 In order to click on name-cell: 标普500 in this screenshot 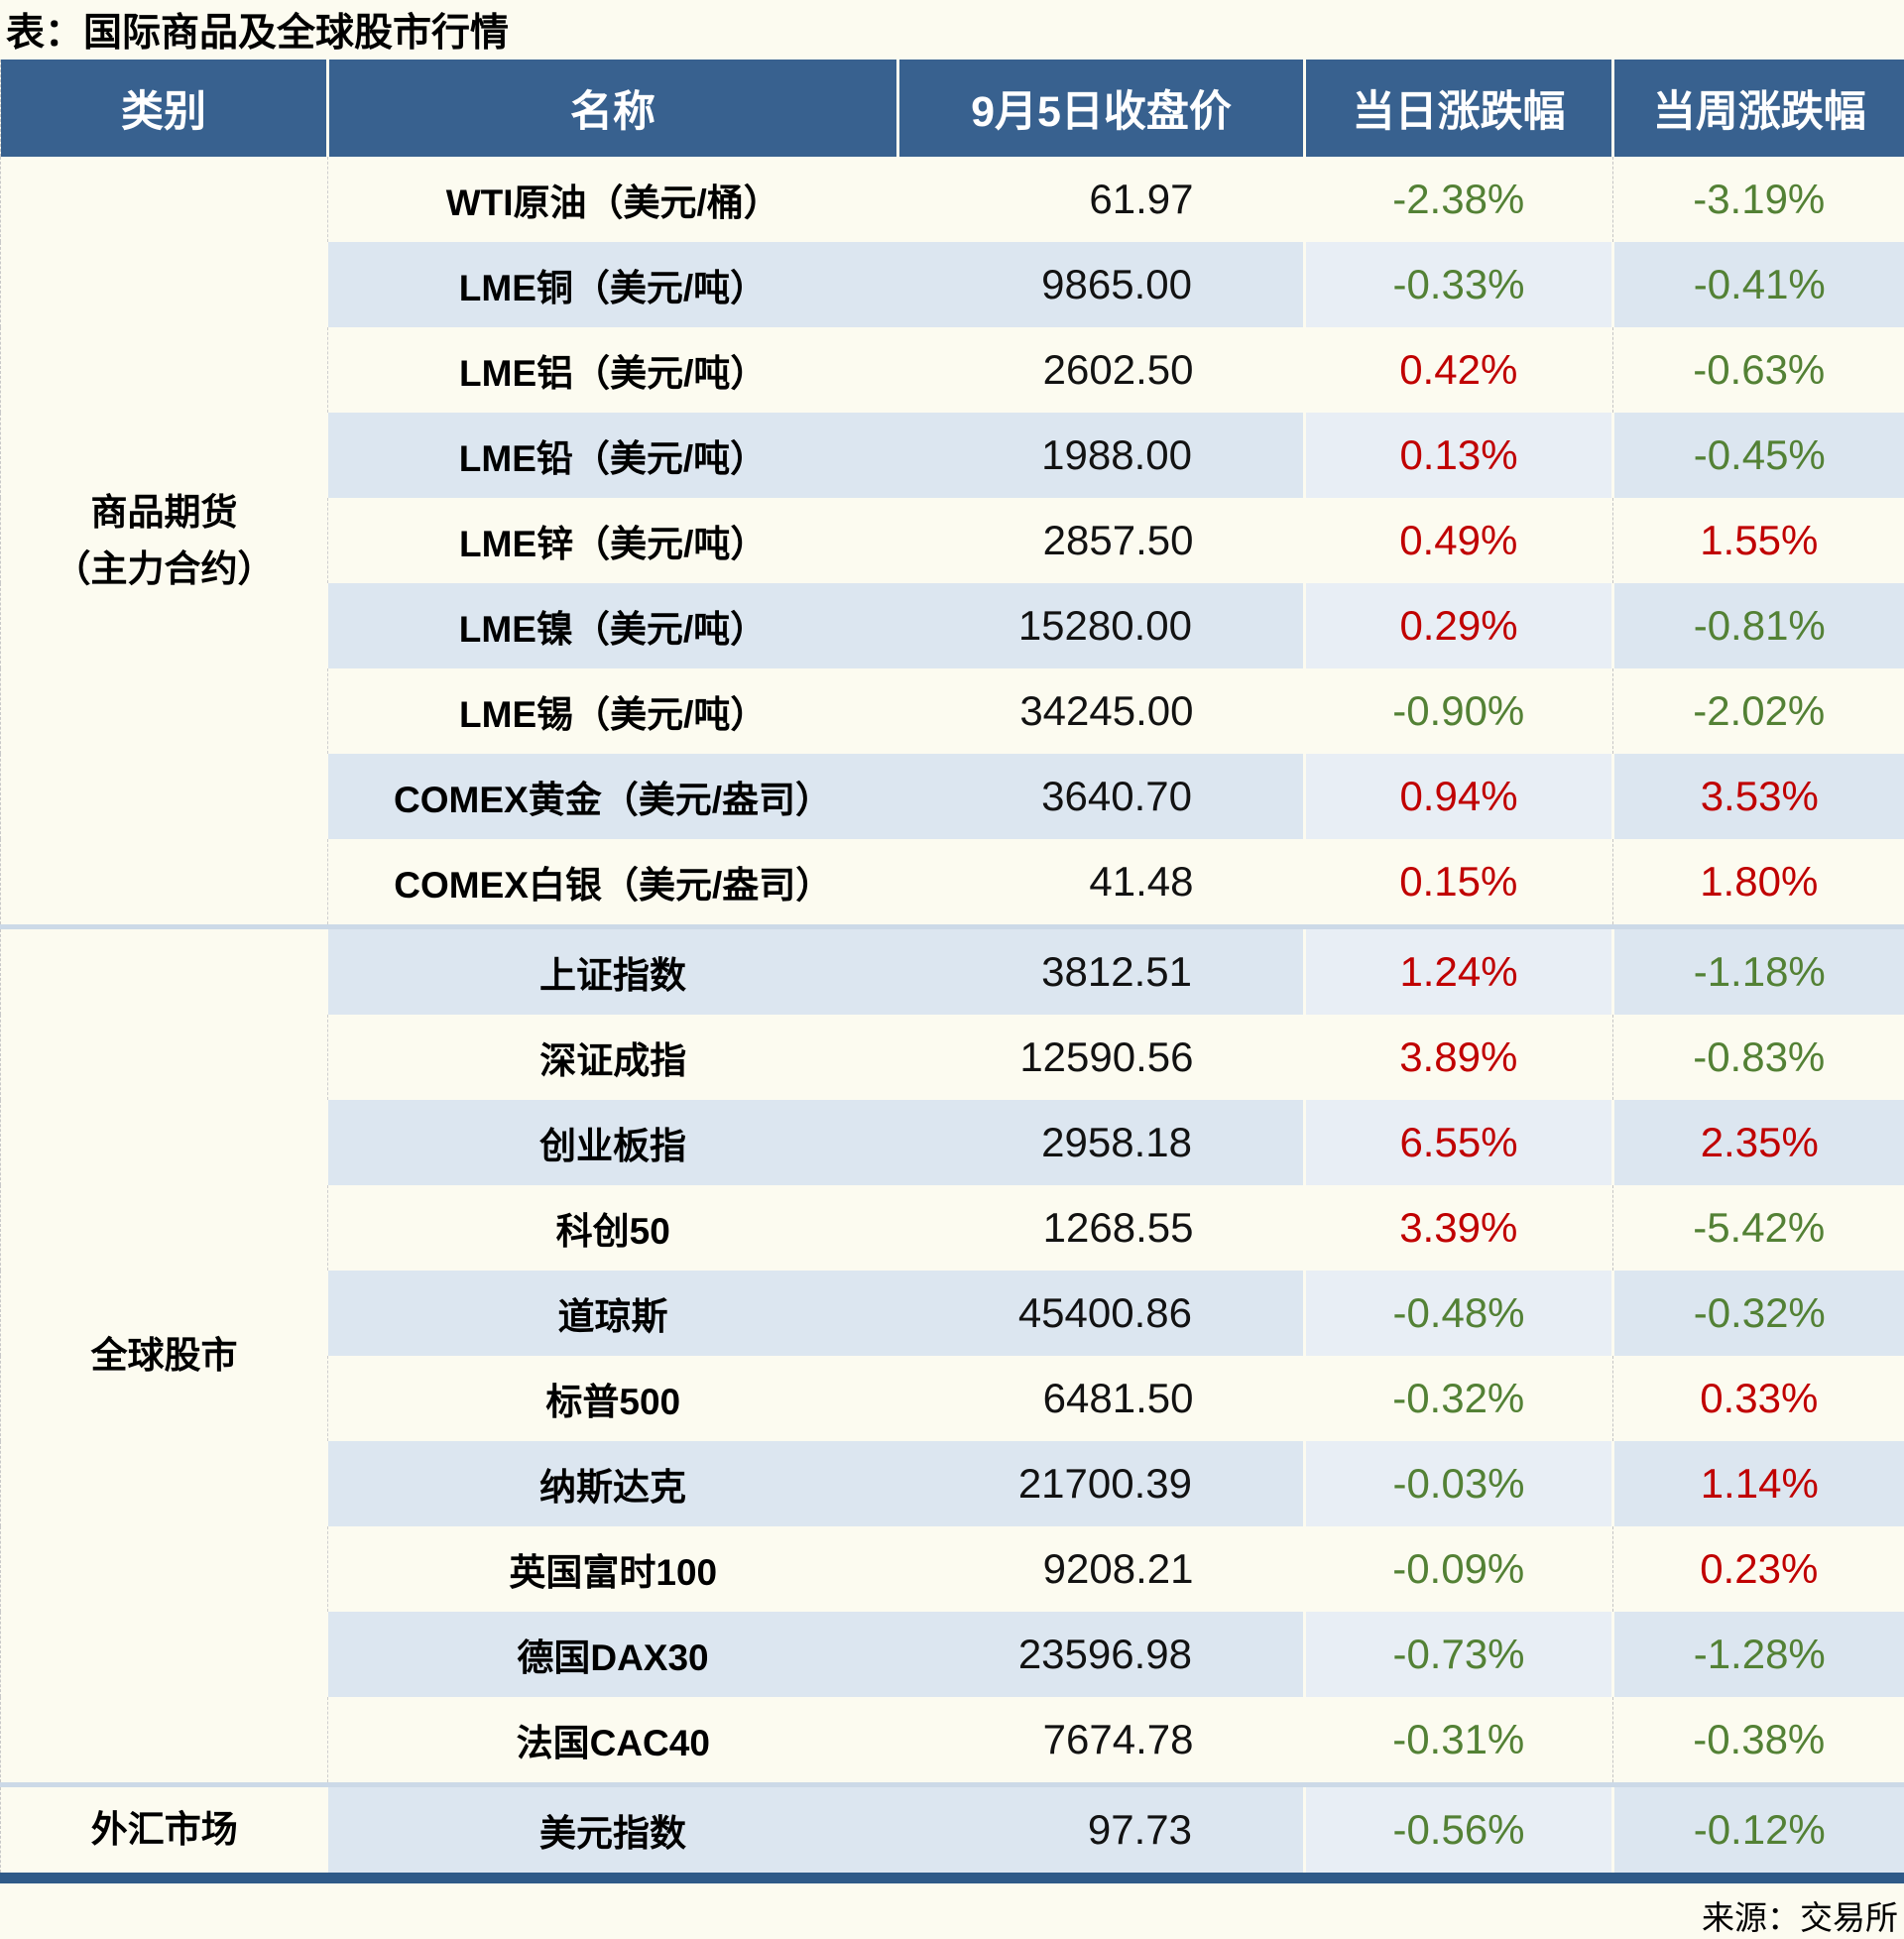, I will do `click(613, 1398)`.